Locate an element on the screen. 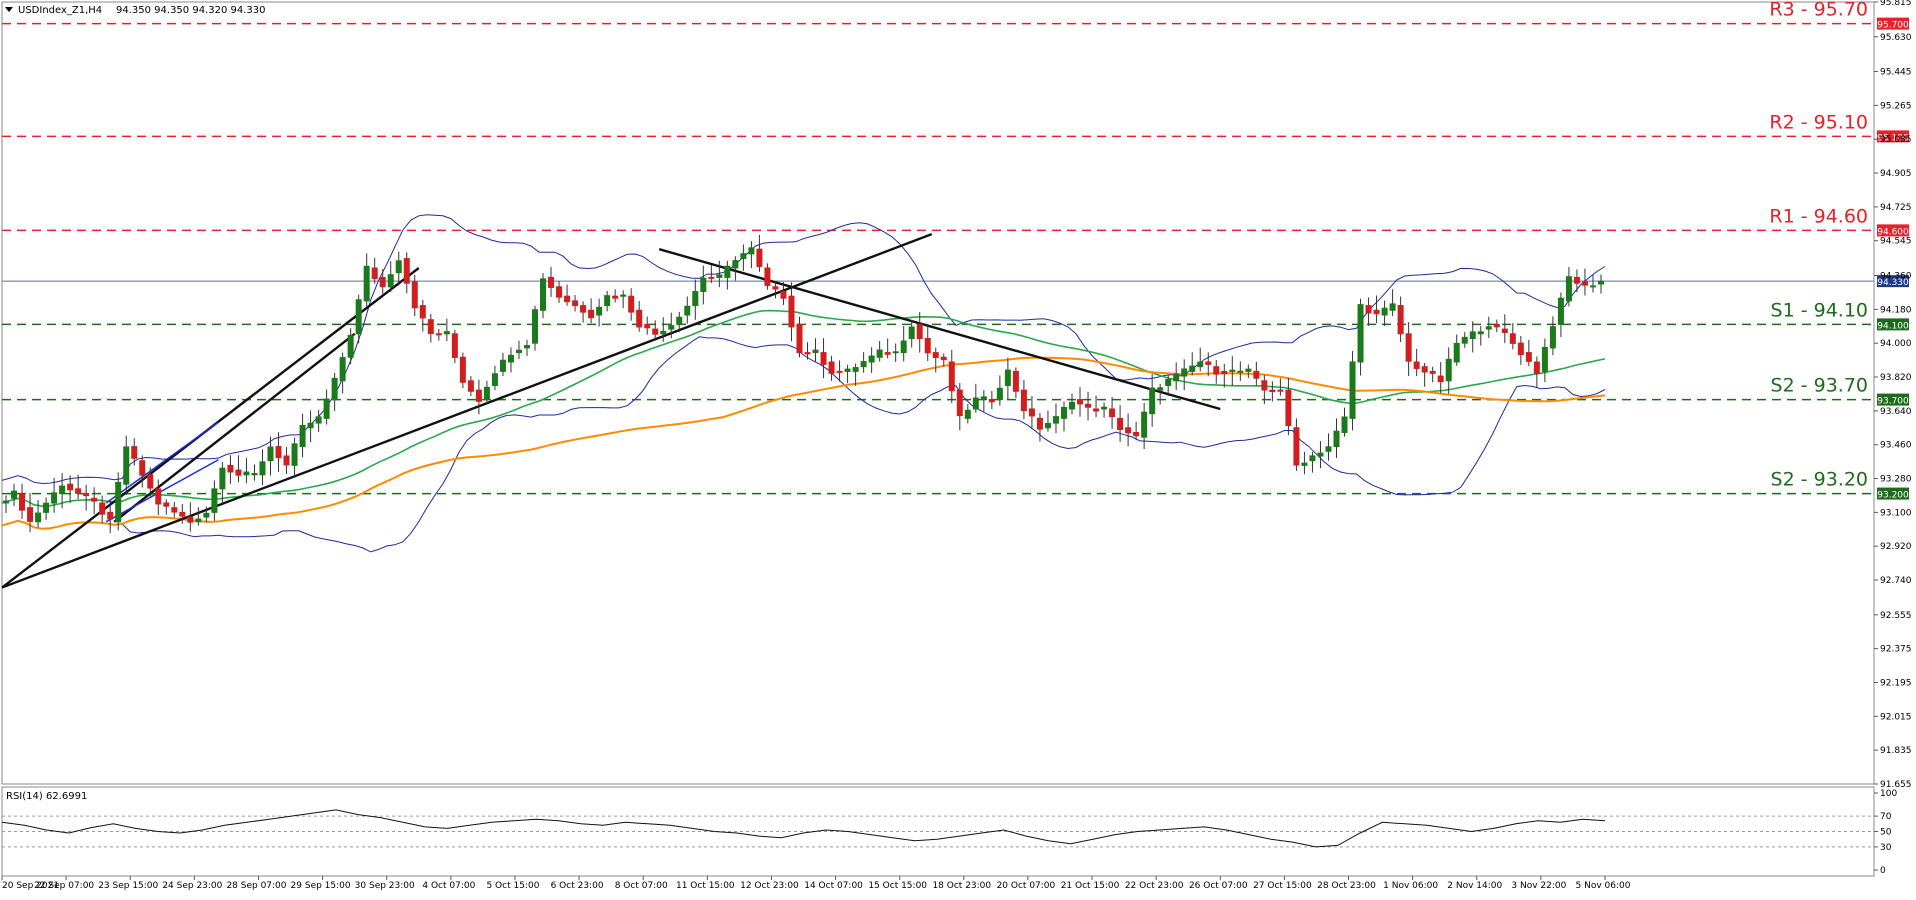  current-price-tag-box is located at coordinates (1893, 281).